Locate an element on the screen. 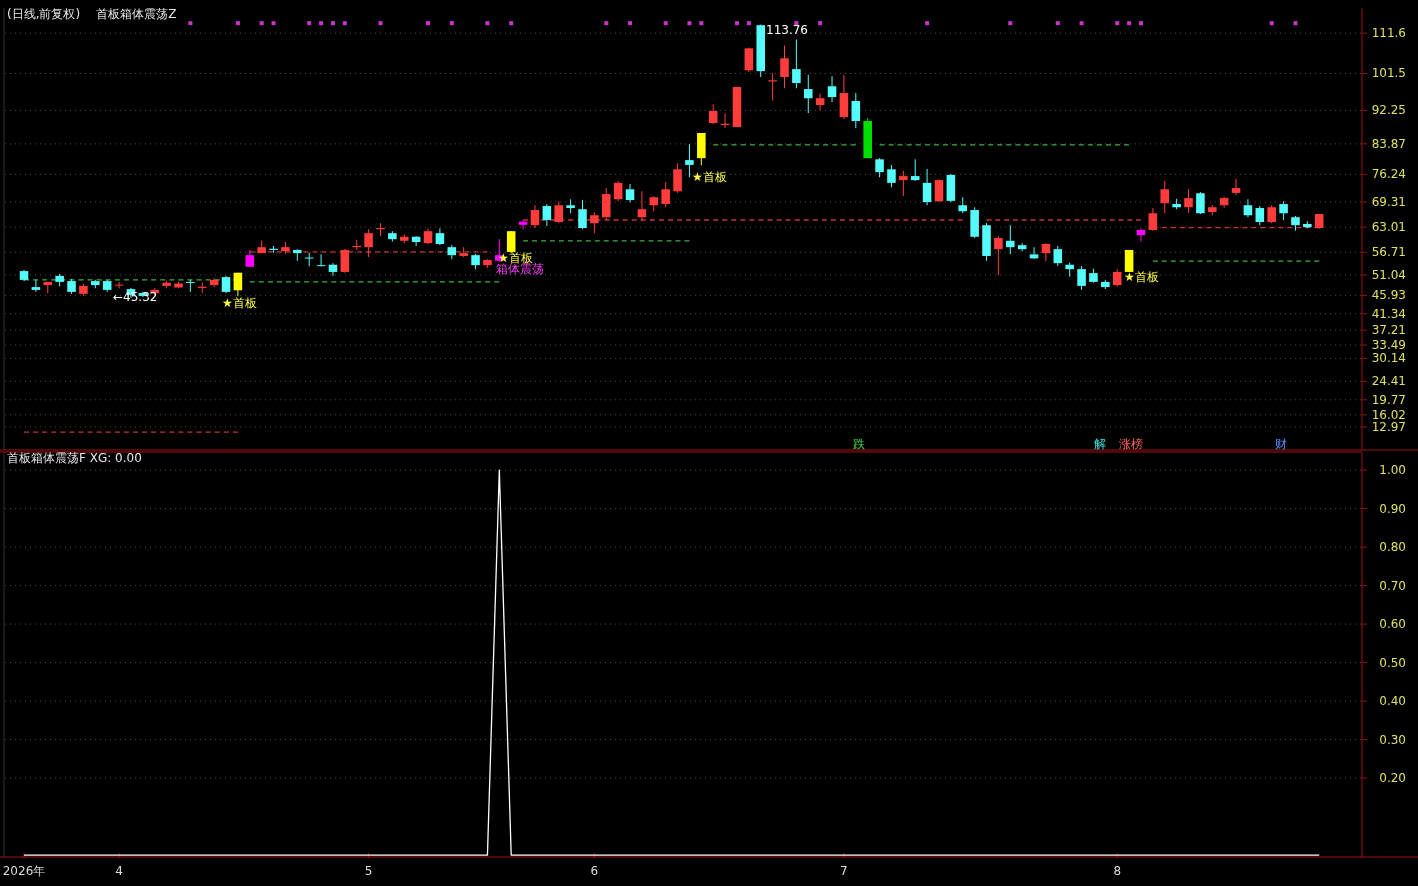 The width and height of the screenshot is (1418, 886). y-tick-label: 69.31 is located at coordinates (1388, 202).